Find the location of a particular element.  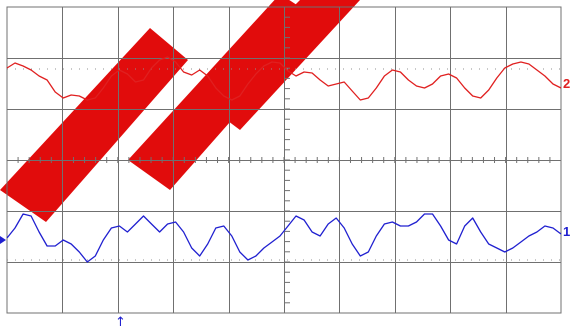

channel-2-label: 2 is located at coordinates (566, 83).